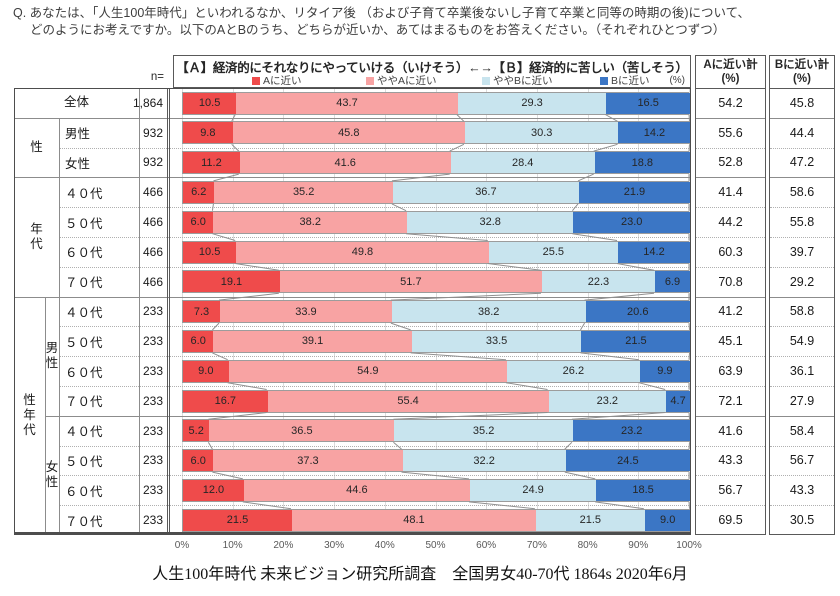 The image size is (840, 596). Describe the element at coordinates (211, 163) in the screenshot. I see `bar-segment: 11.2` at that location.